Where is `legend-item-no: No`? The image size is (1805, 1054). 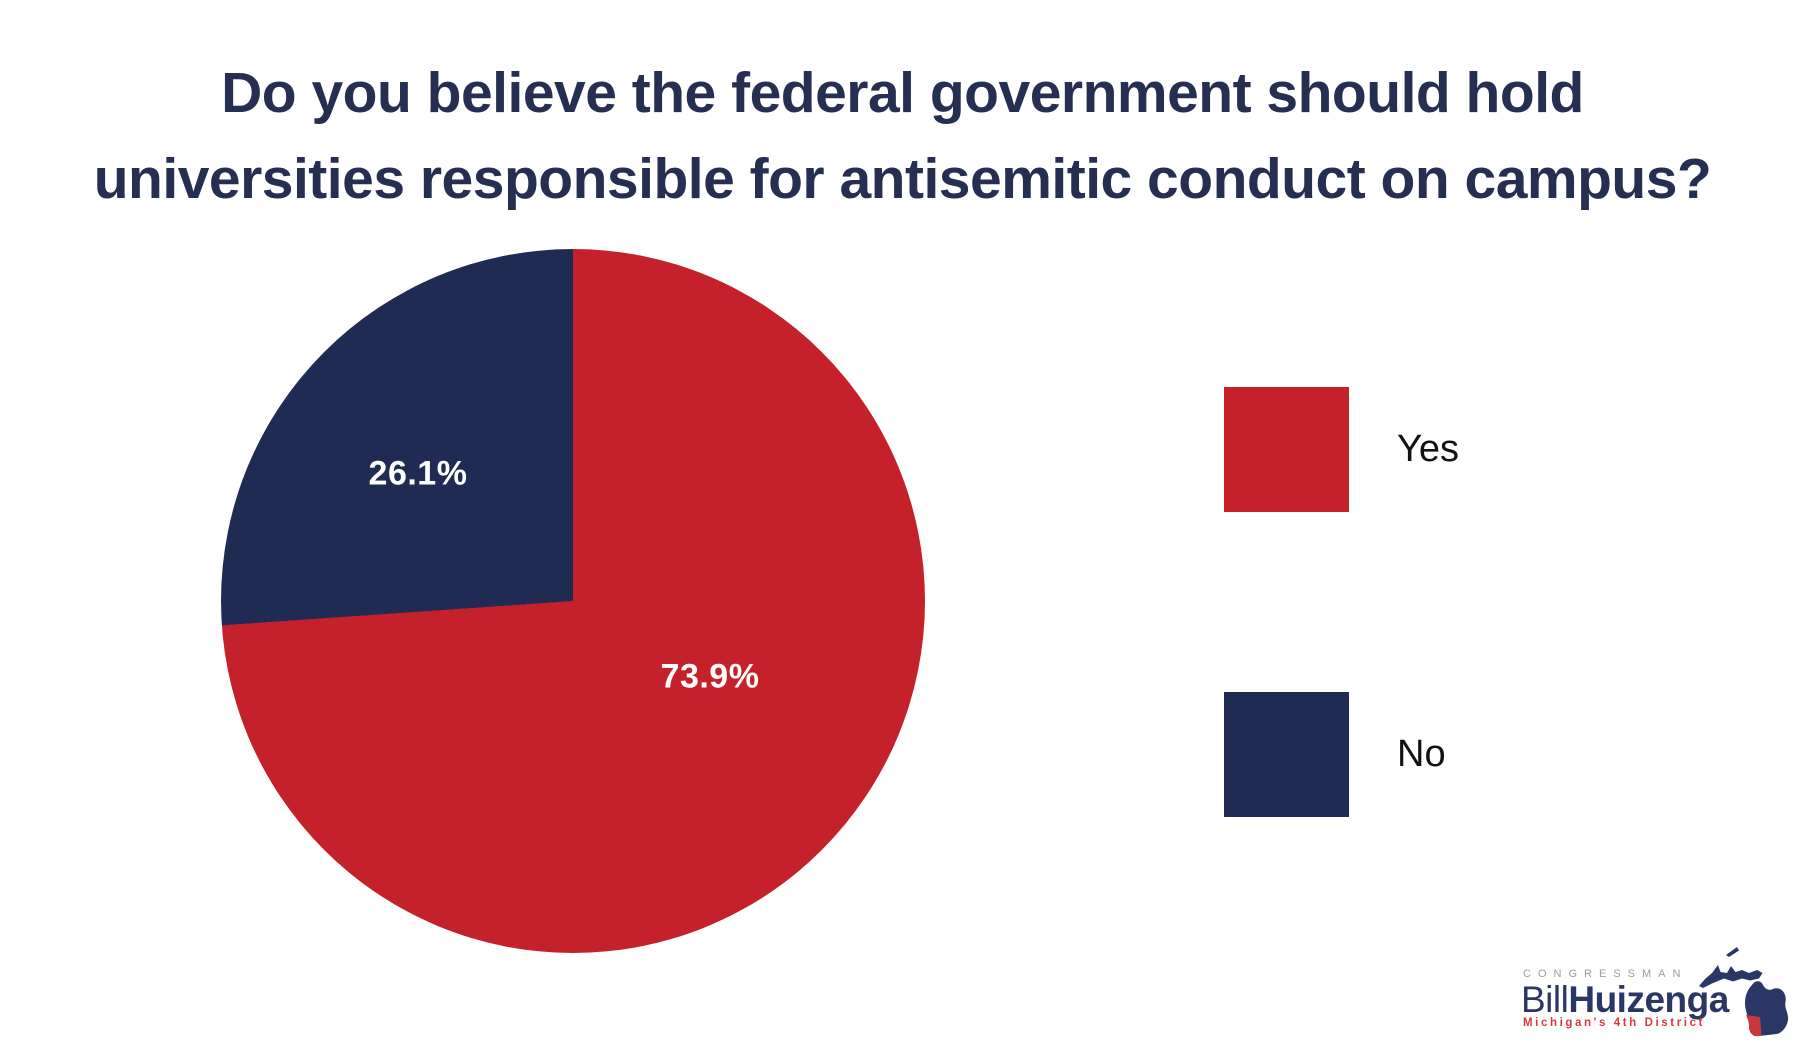 legend-item-no: No is located at coordinates (1335, 754).